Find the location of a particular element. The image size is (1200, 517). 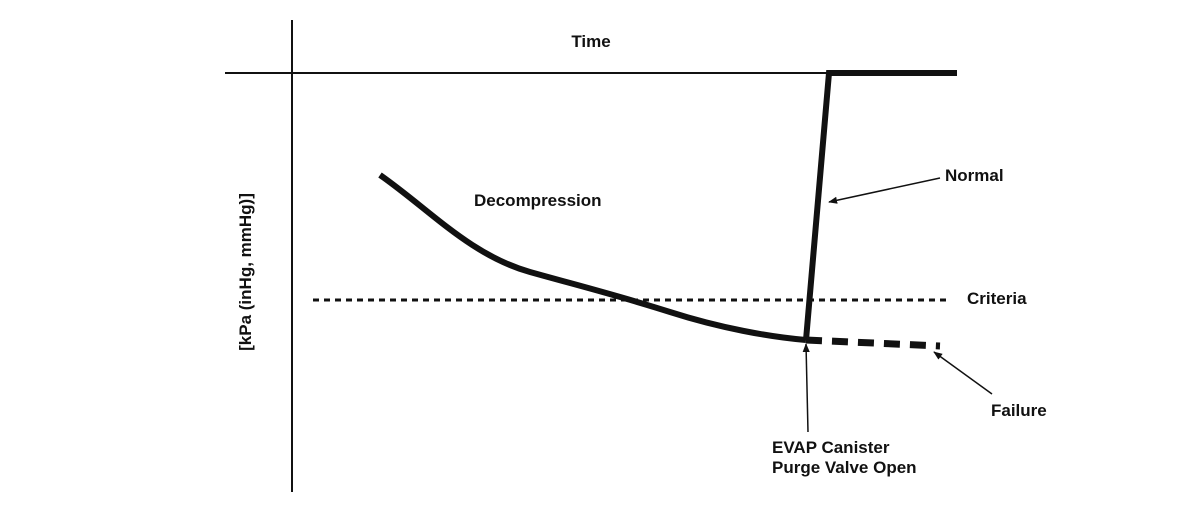

x-axis-label: Time is located at coordinates (590, 41).